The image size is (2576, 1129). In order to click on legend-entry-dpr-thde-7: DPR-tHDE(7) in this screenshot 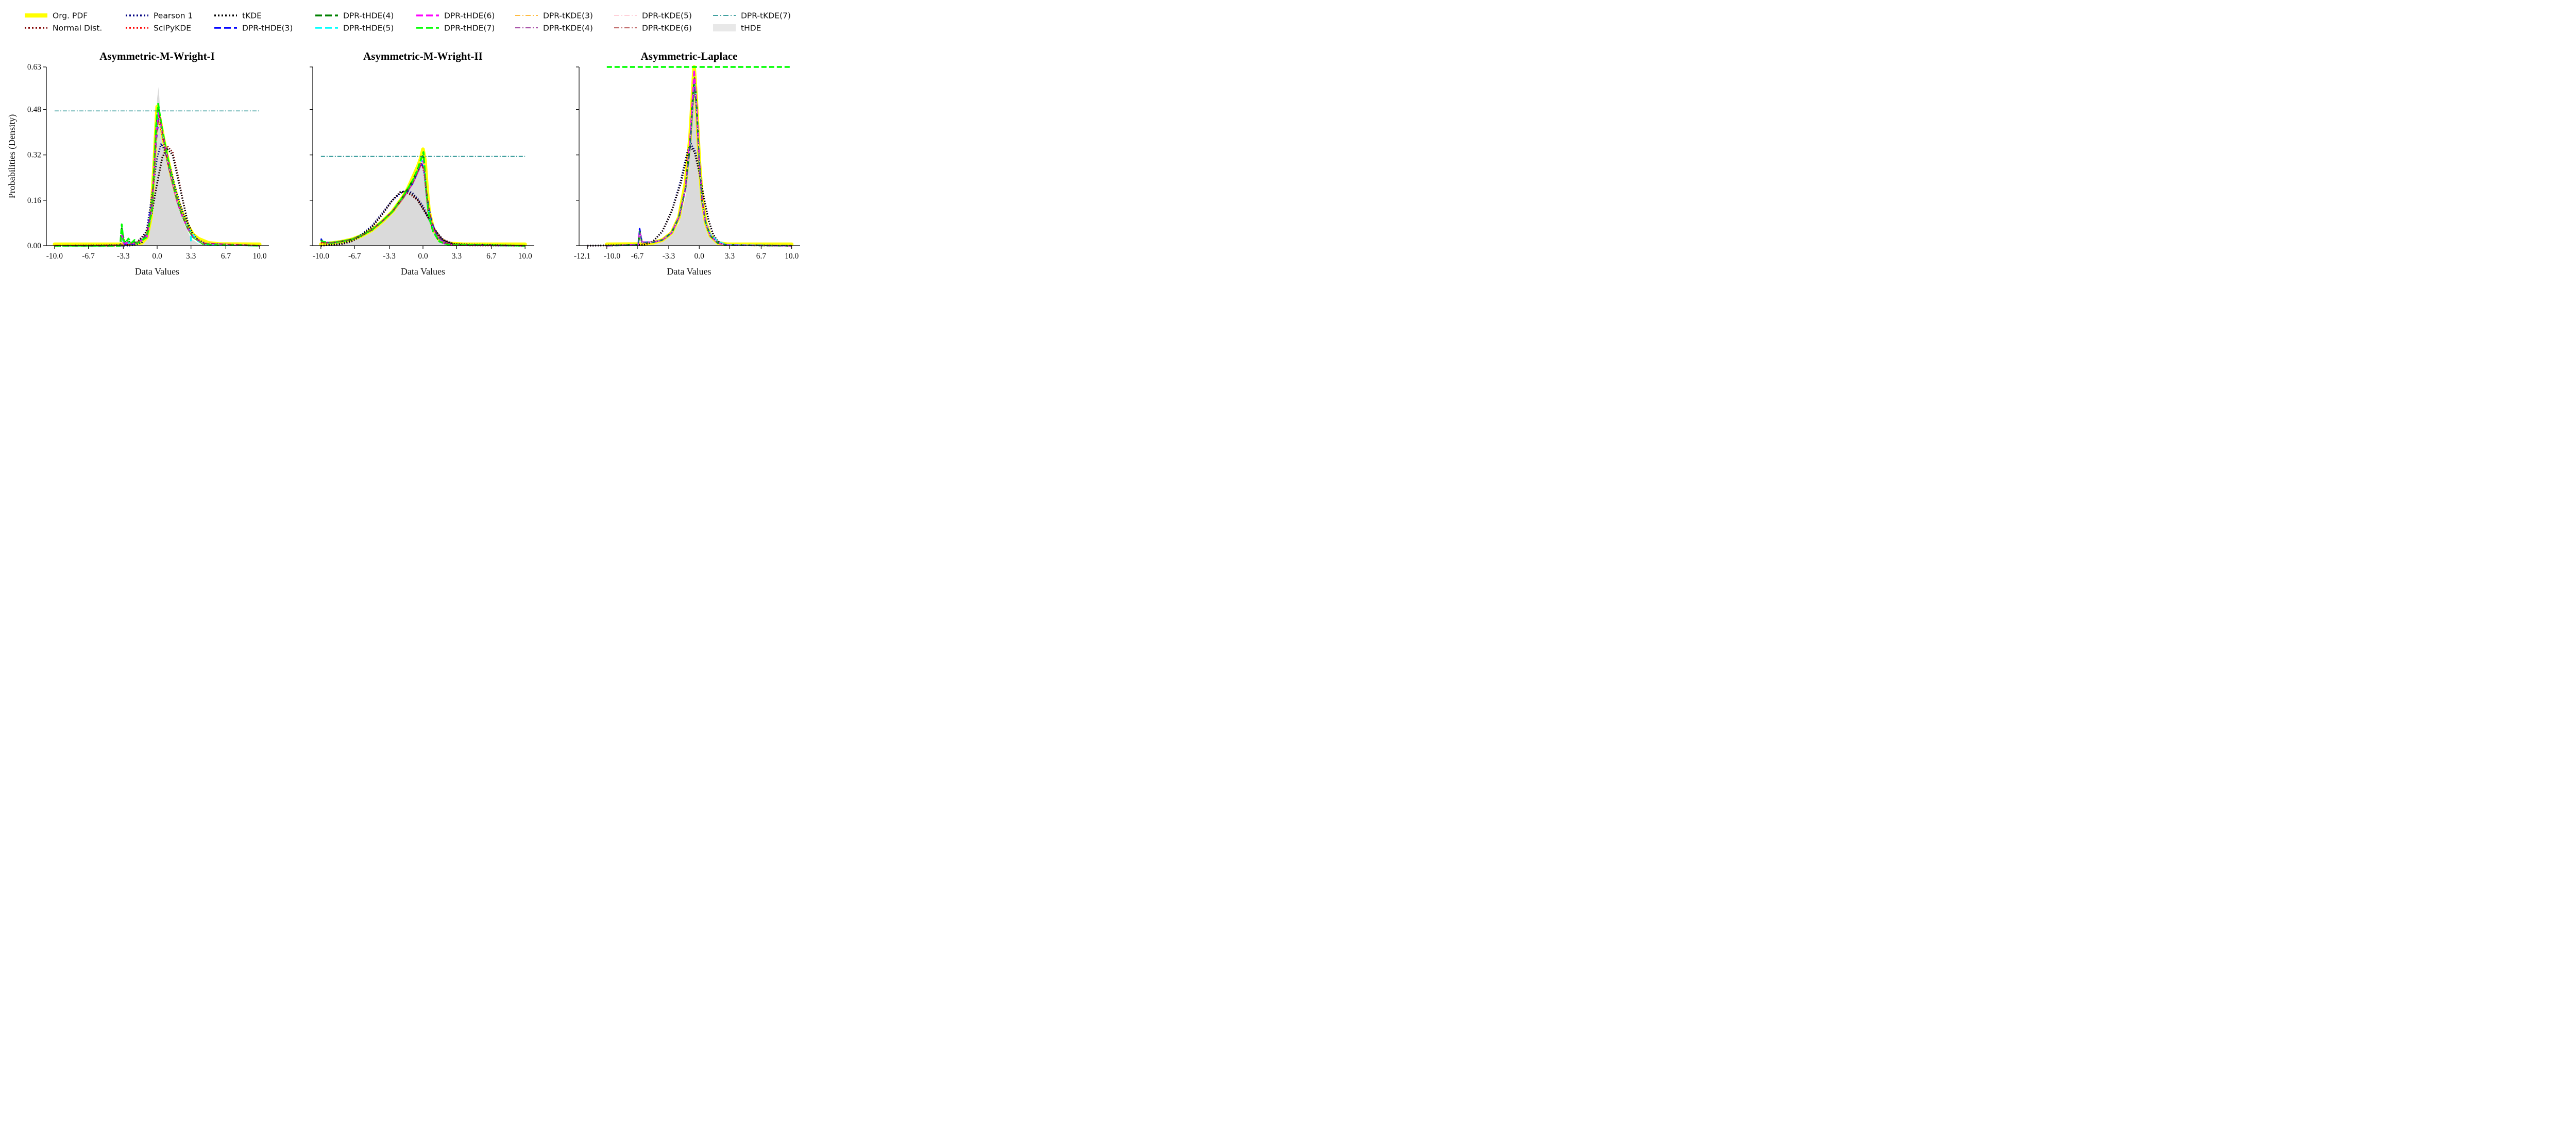, I will do `click(455, 28)`.